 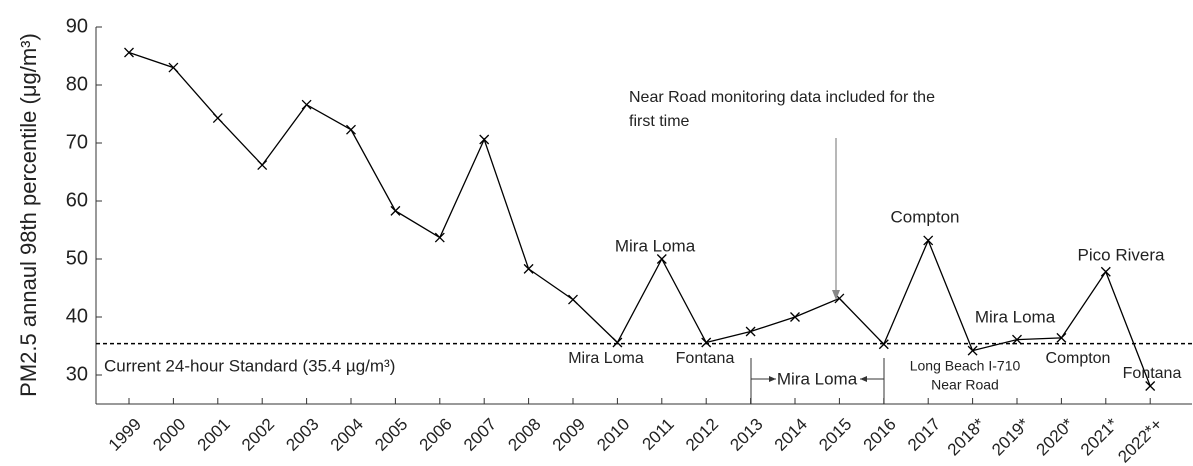 What do you see at coordinates (77, 200) in the screenshot?
I see `y-tick-label: 60` at bounding box center [77, 200].